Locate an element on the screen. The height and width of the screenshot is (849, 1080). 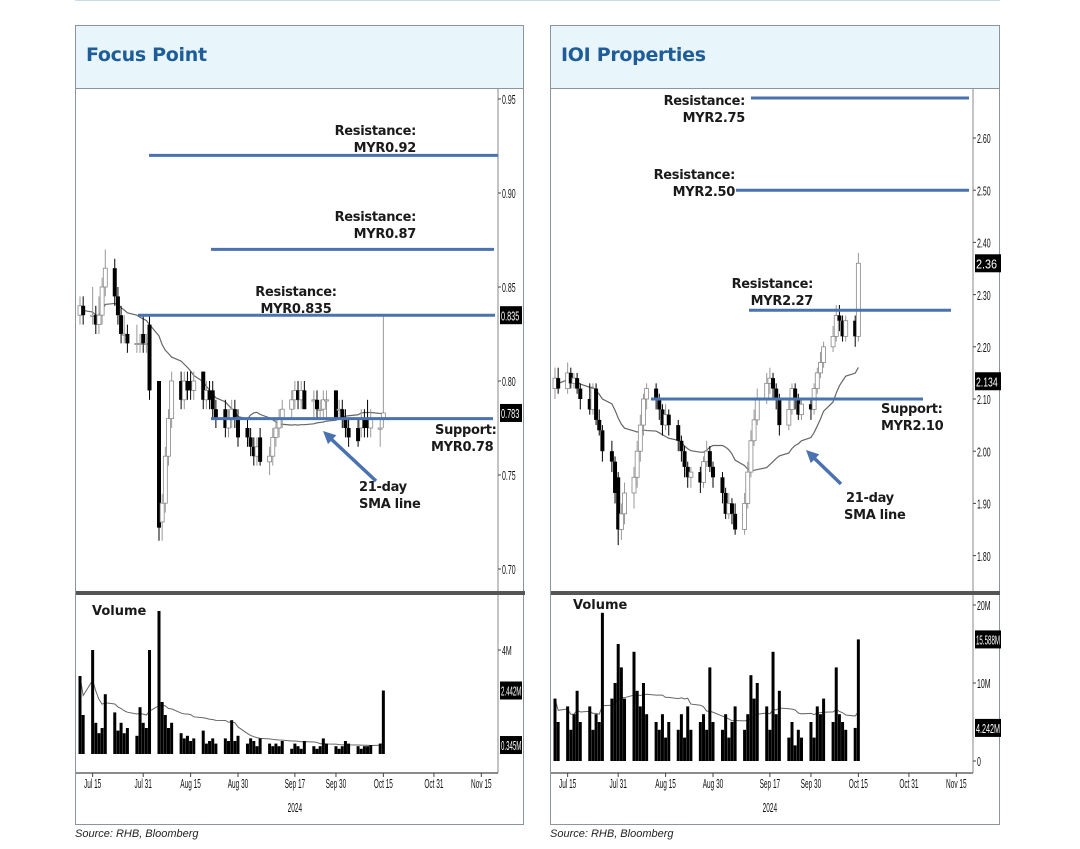
y-tick-label: 2.10 is located at coordinates (984, 401).